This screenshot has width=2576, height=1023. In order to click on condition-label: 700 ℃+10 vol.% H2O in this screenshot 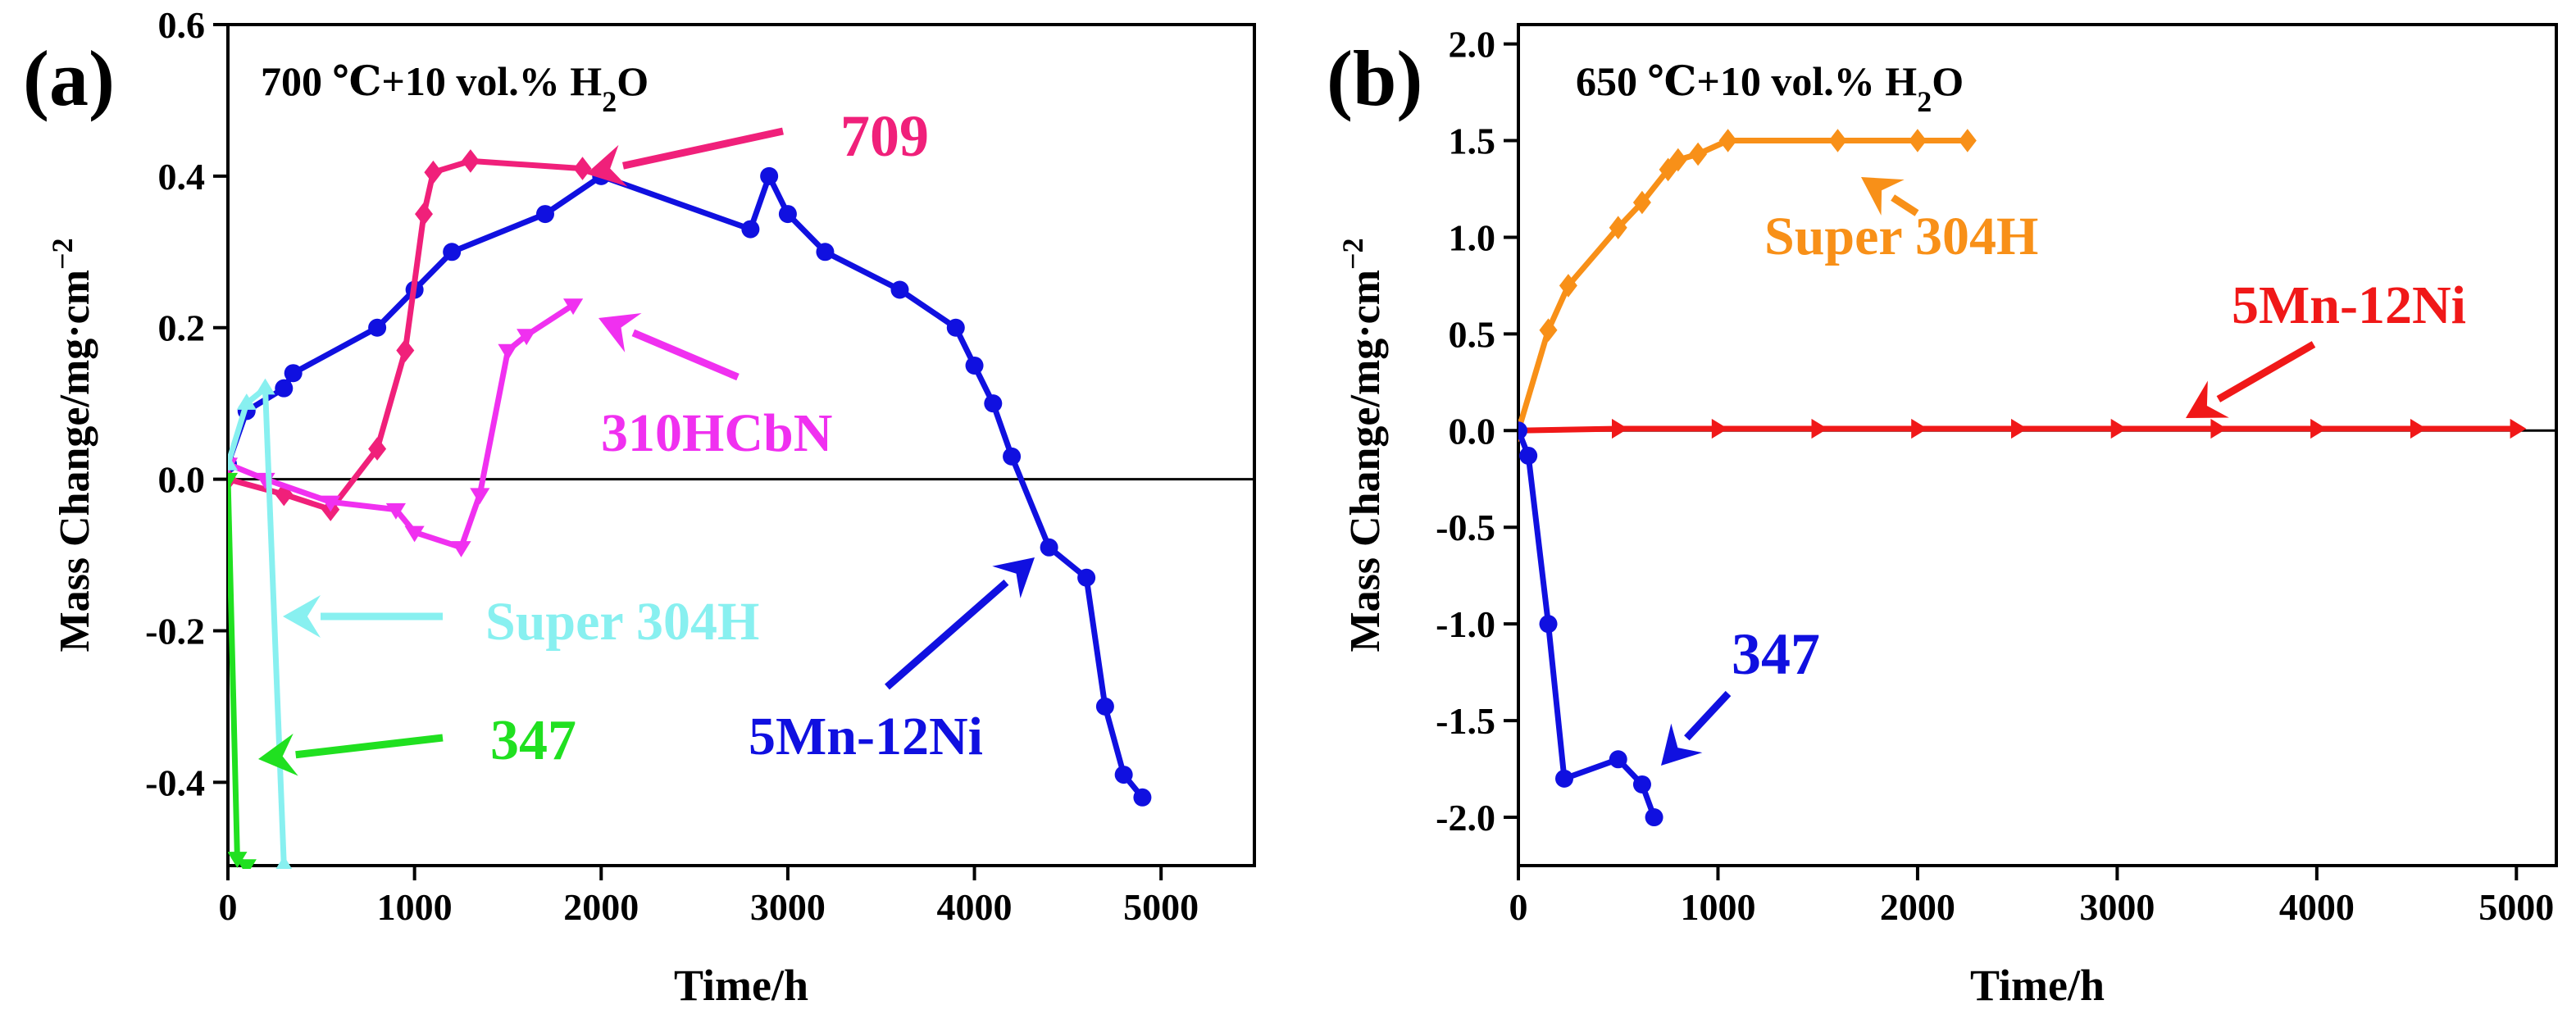, I will do `click(455, 88)`.